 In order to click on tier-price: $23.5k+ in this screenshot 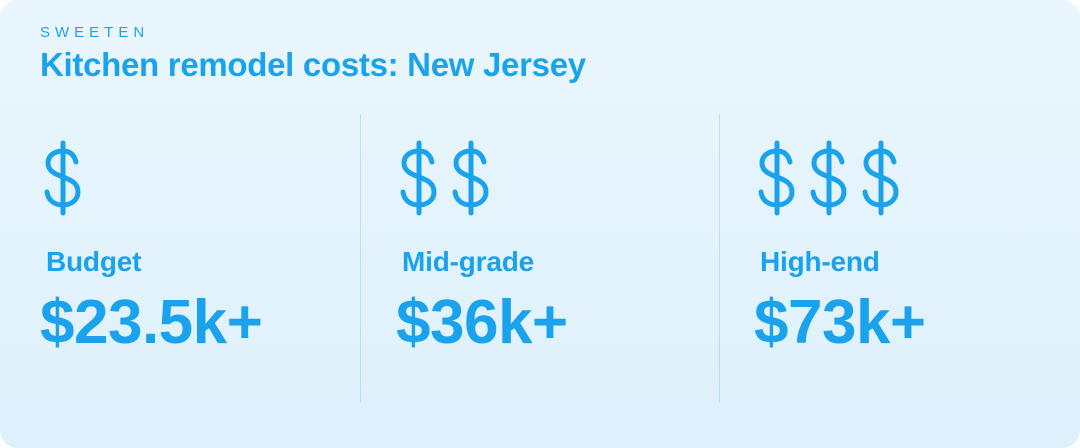, I will do `click(151, 322)`.